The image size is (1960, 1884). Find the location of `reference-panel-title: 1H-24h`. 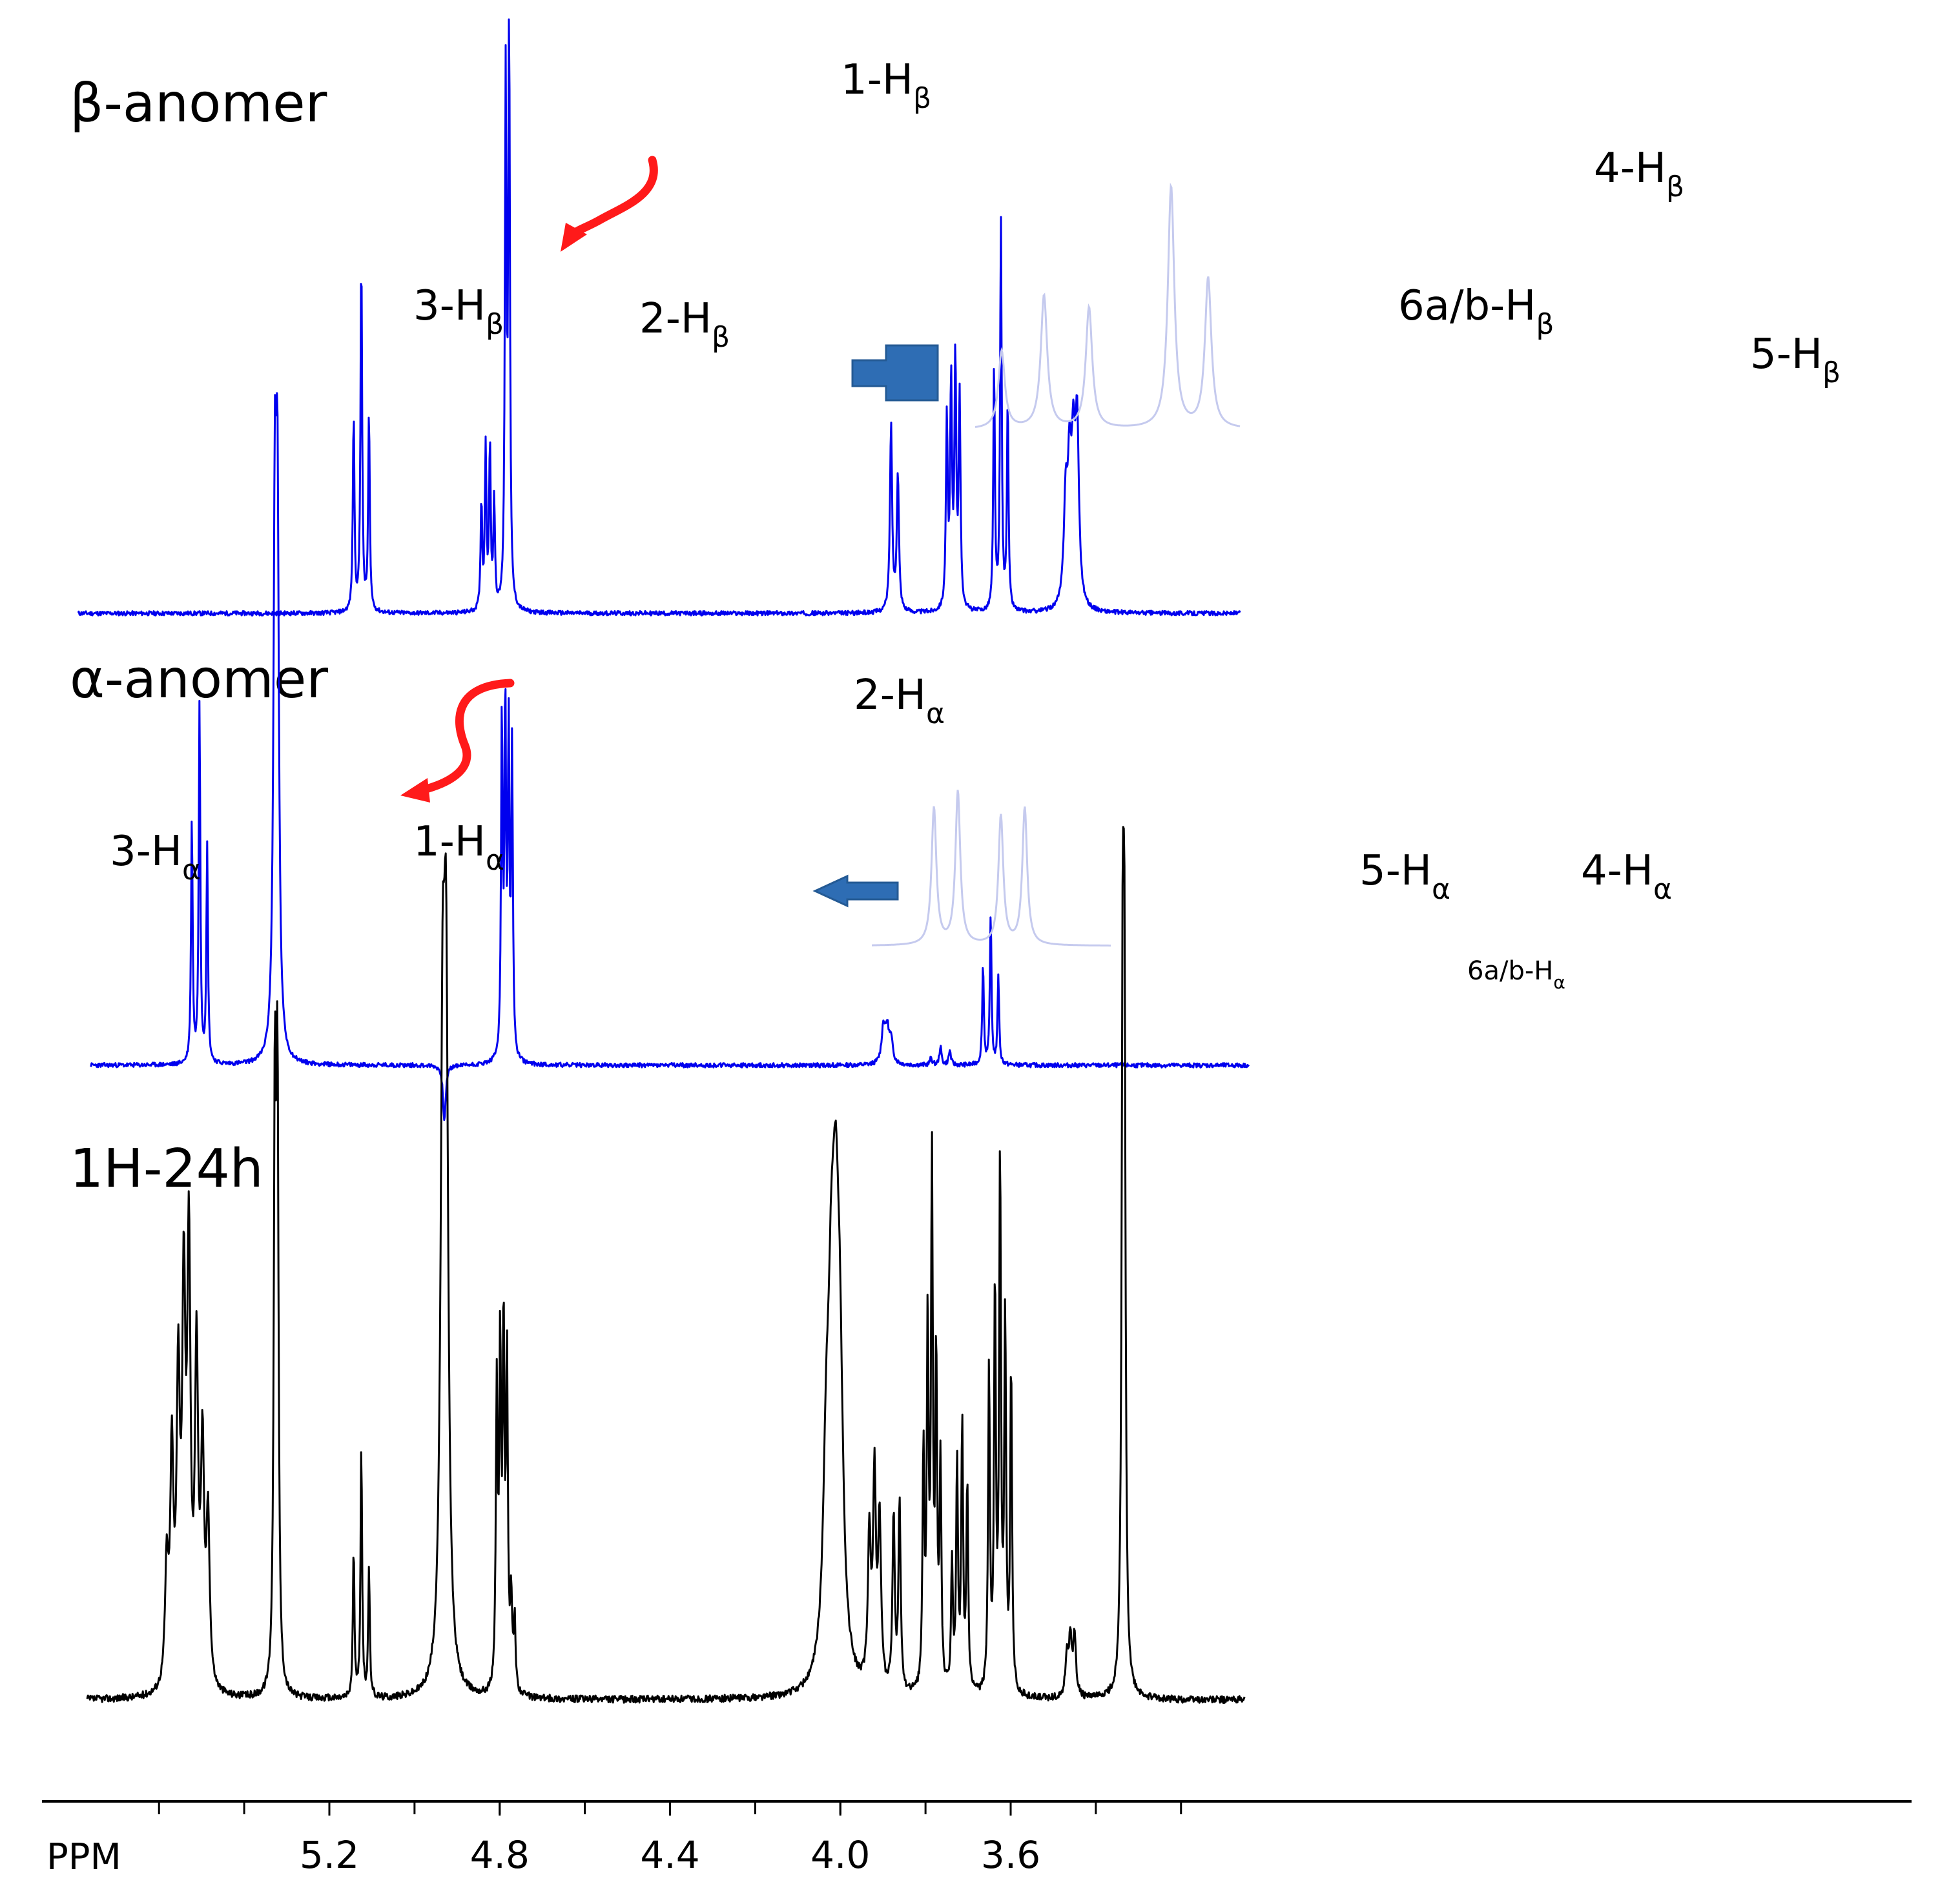

reference-panel-title: 1H-24h is located at coordinates (166, 1169).